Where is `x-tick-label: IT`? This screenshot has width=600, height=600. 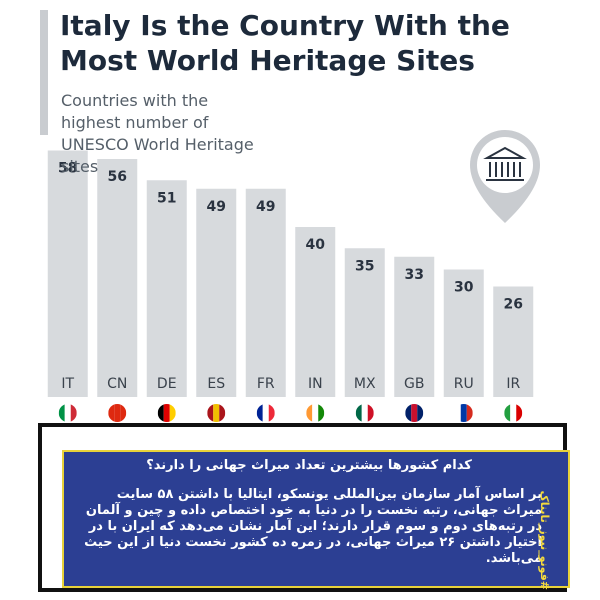
x-tick-label: IT is located at coordinates (67, 384).